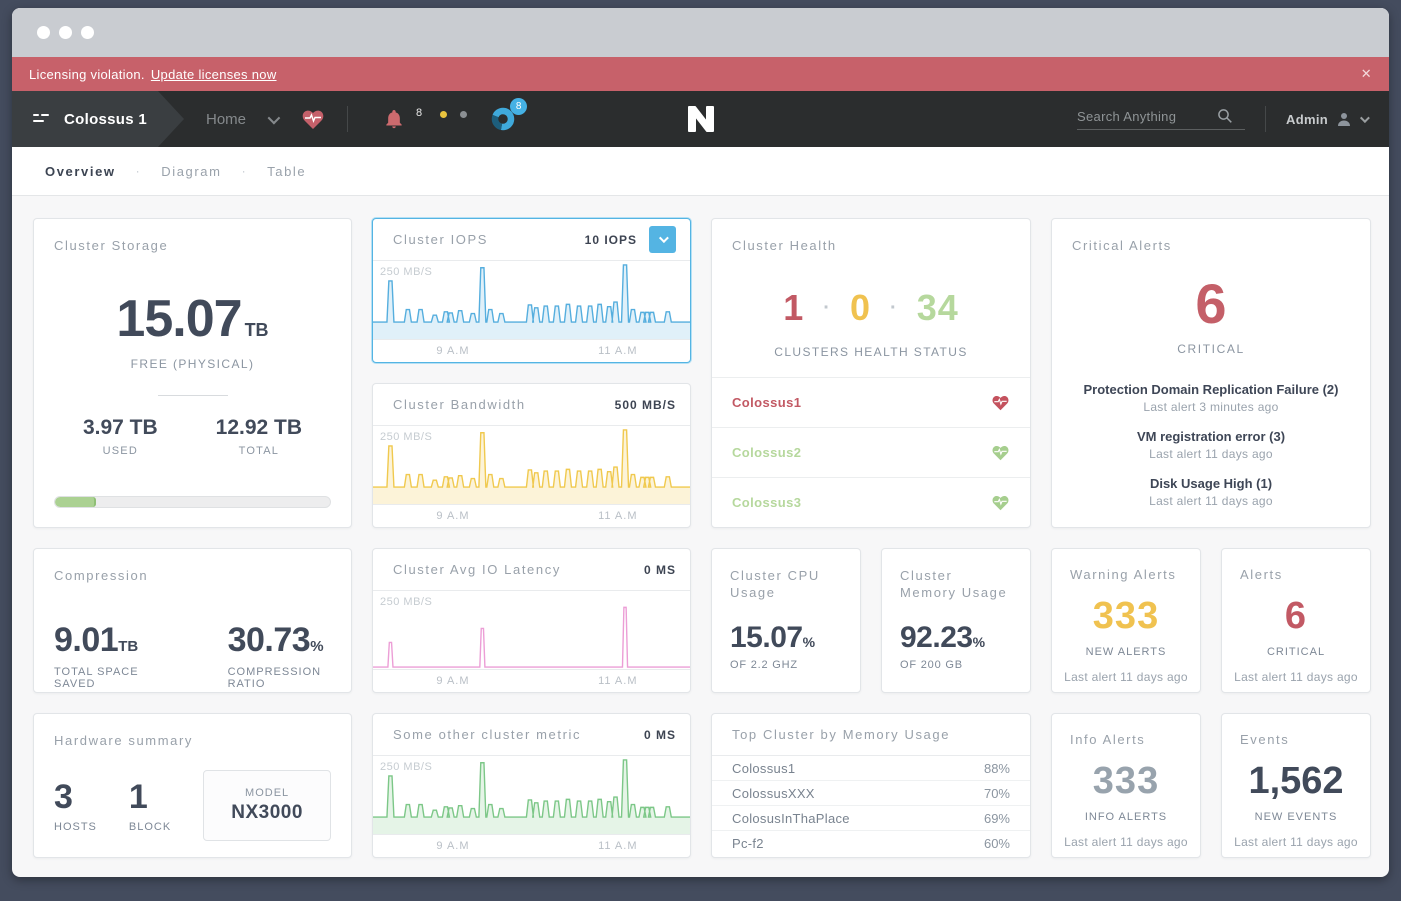  Describe the element at coordinates (313, 119) in the screenshot. I see `health-heart-icon` at that location.